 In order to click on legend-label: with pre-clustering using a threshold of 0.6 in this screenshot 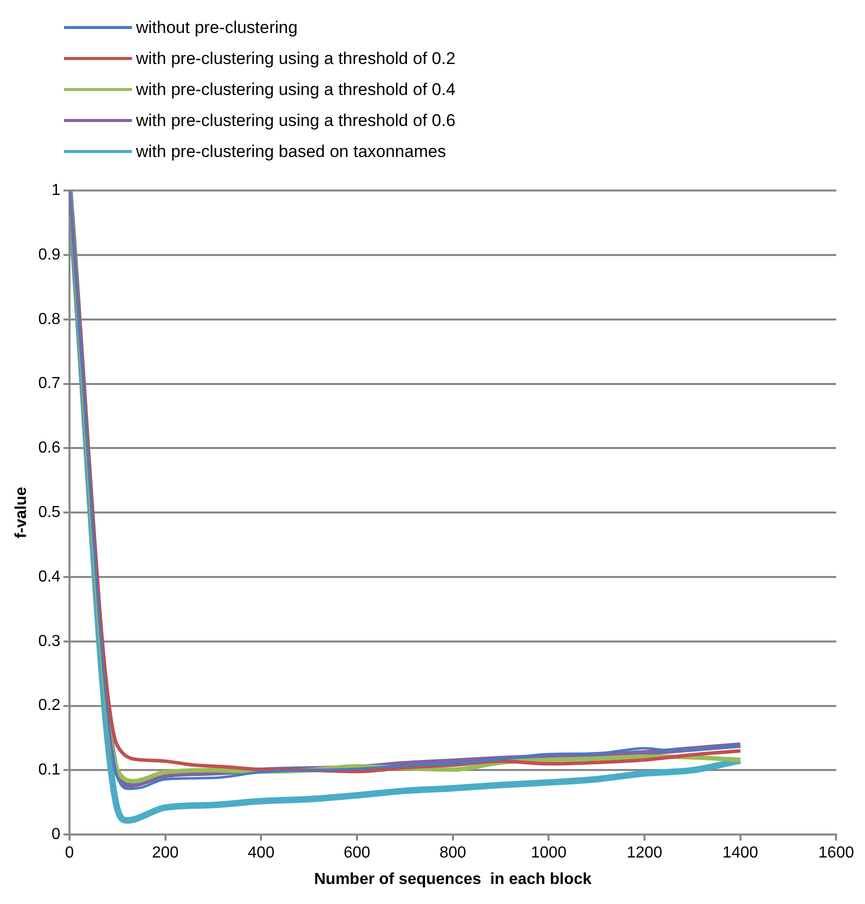, I will do `click(296, 120)`.